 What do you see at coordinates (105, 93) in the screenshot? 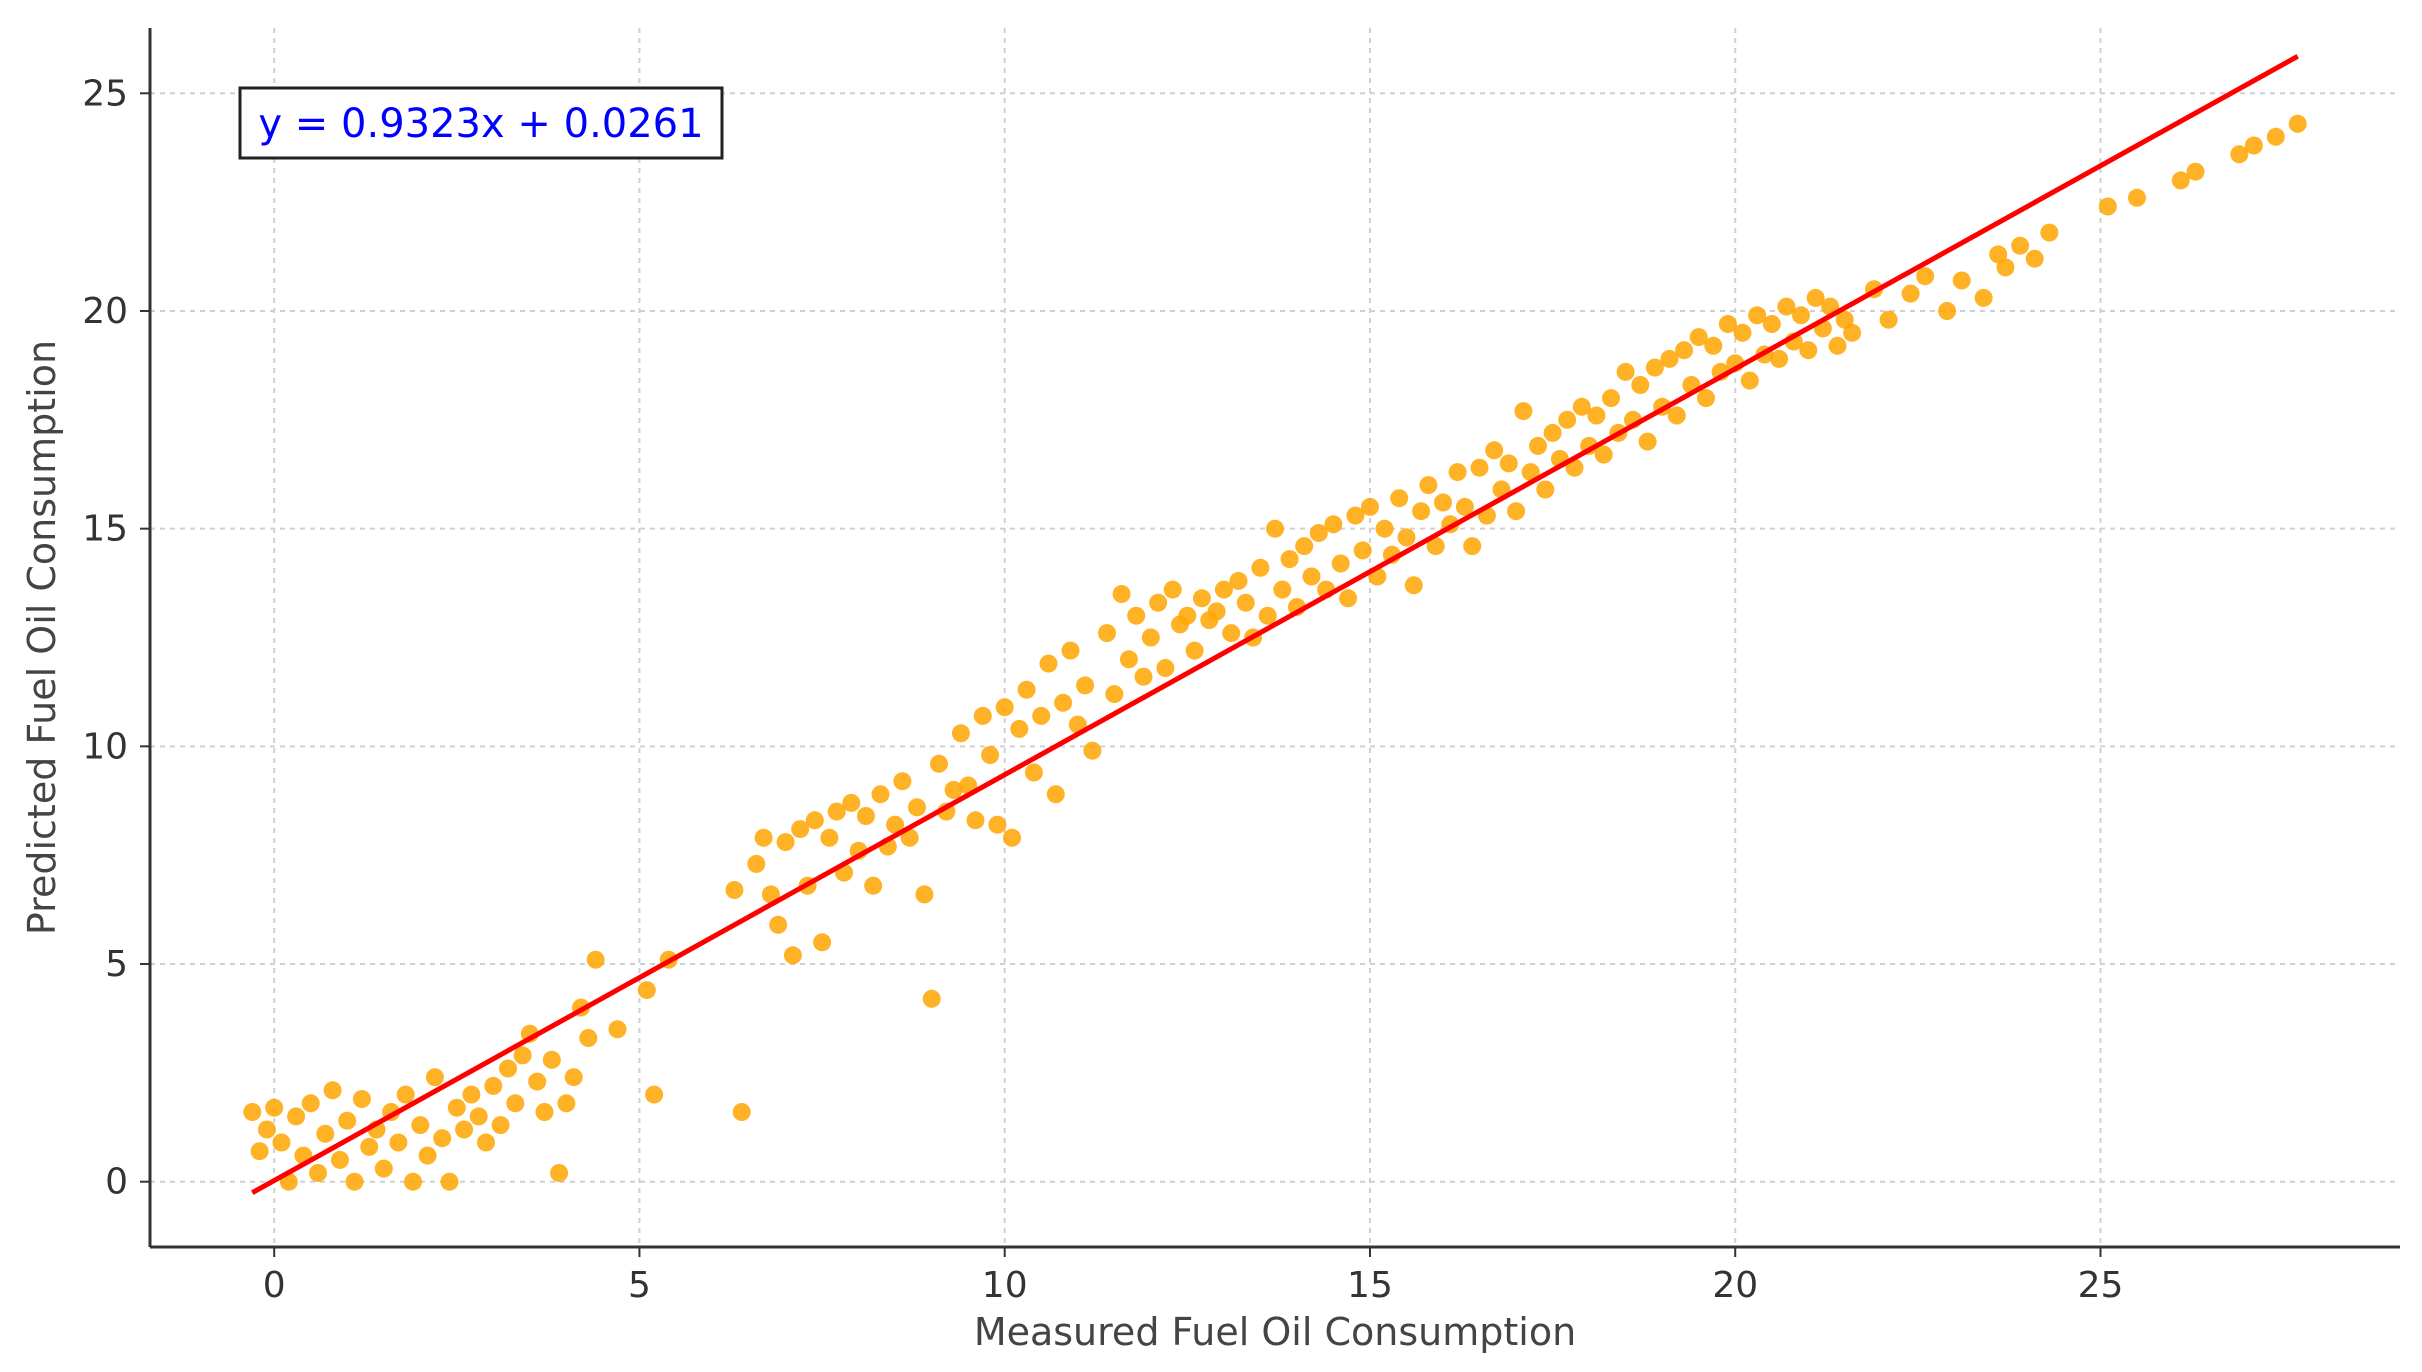
I see `y-tick-label: 25` at bounding box center [105, 93].